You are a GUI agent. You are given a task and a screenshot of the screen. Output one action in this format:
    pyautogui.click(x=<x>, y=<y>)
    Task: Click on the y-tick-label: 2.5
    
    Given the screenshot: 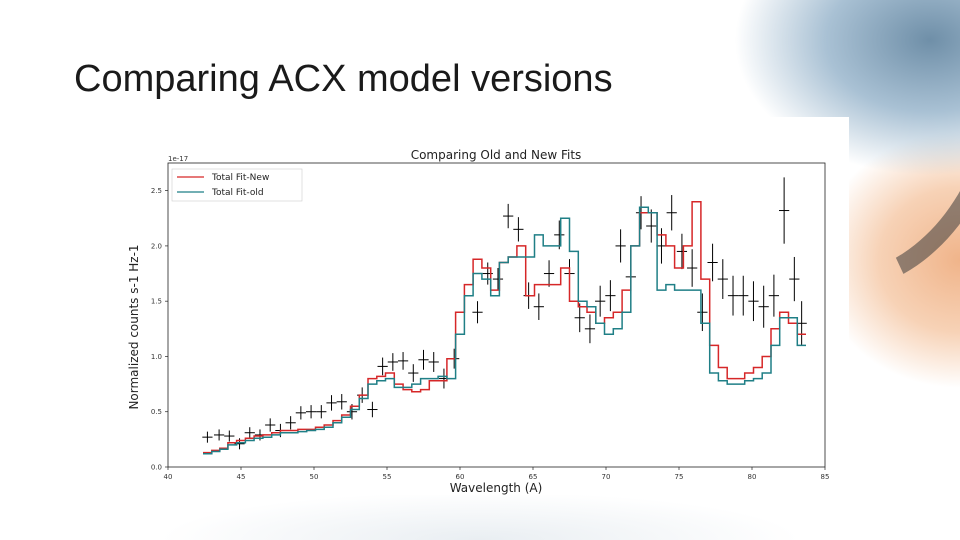 What is the action you would take?
    pyautogui.click(x=156, y=191)
    